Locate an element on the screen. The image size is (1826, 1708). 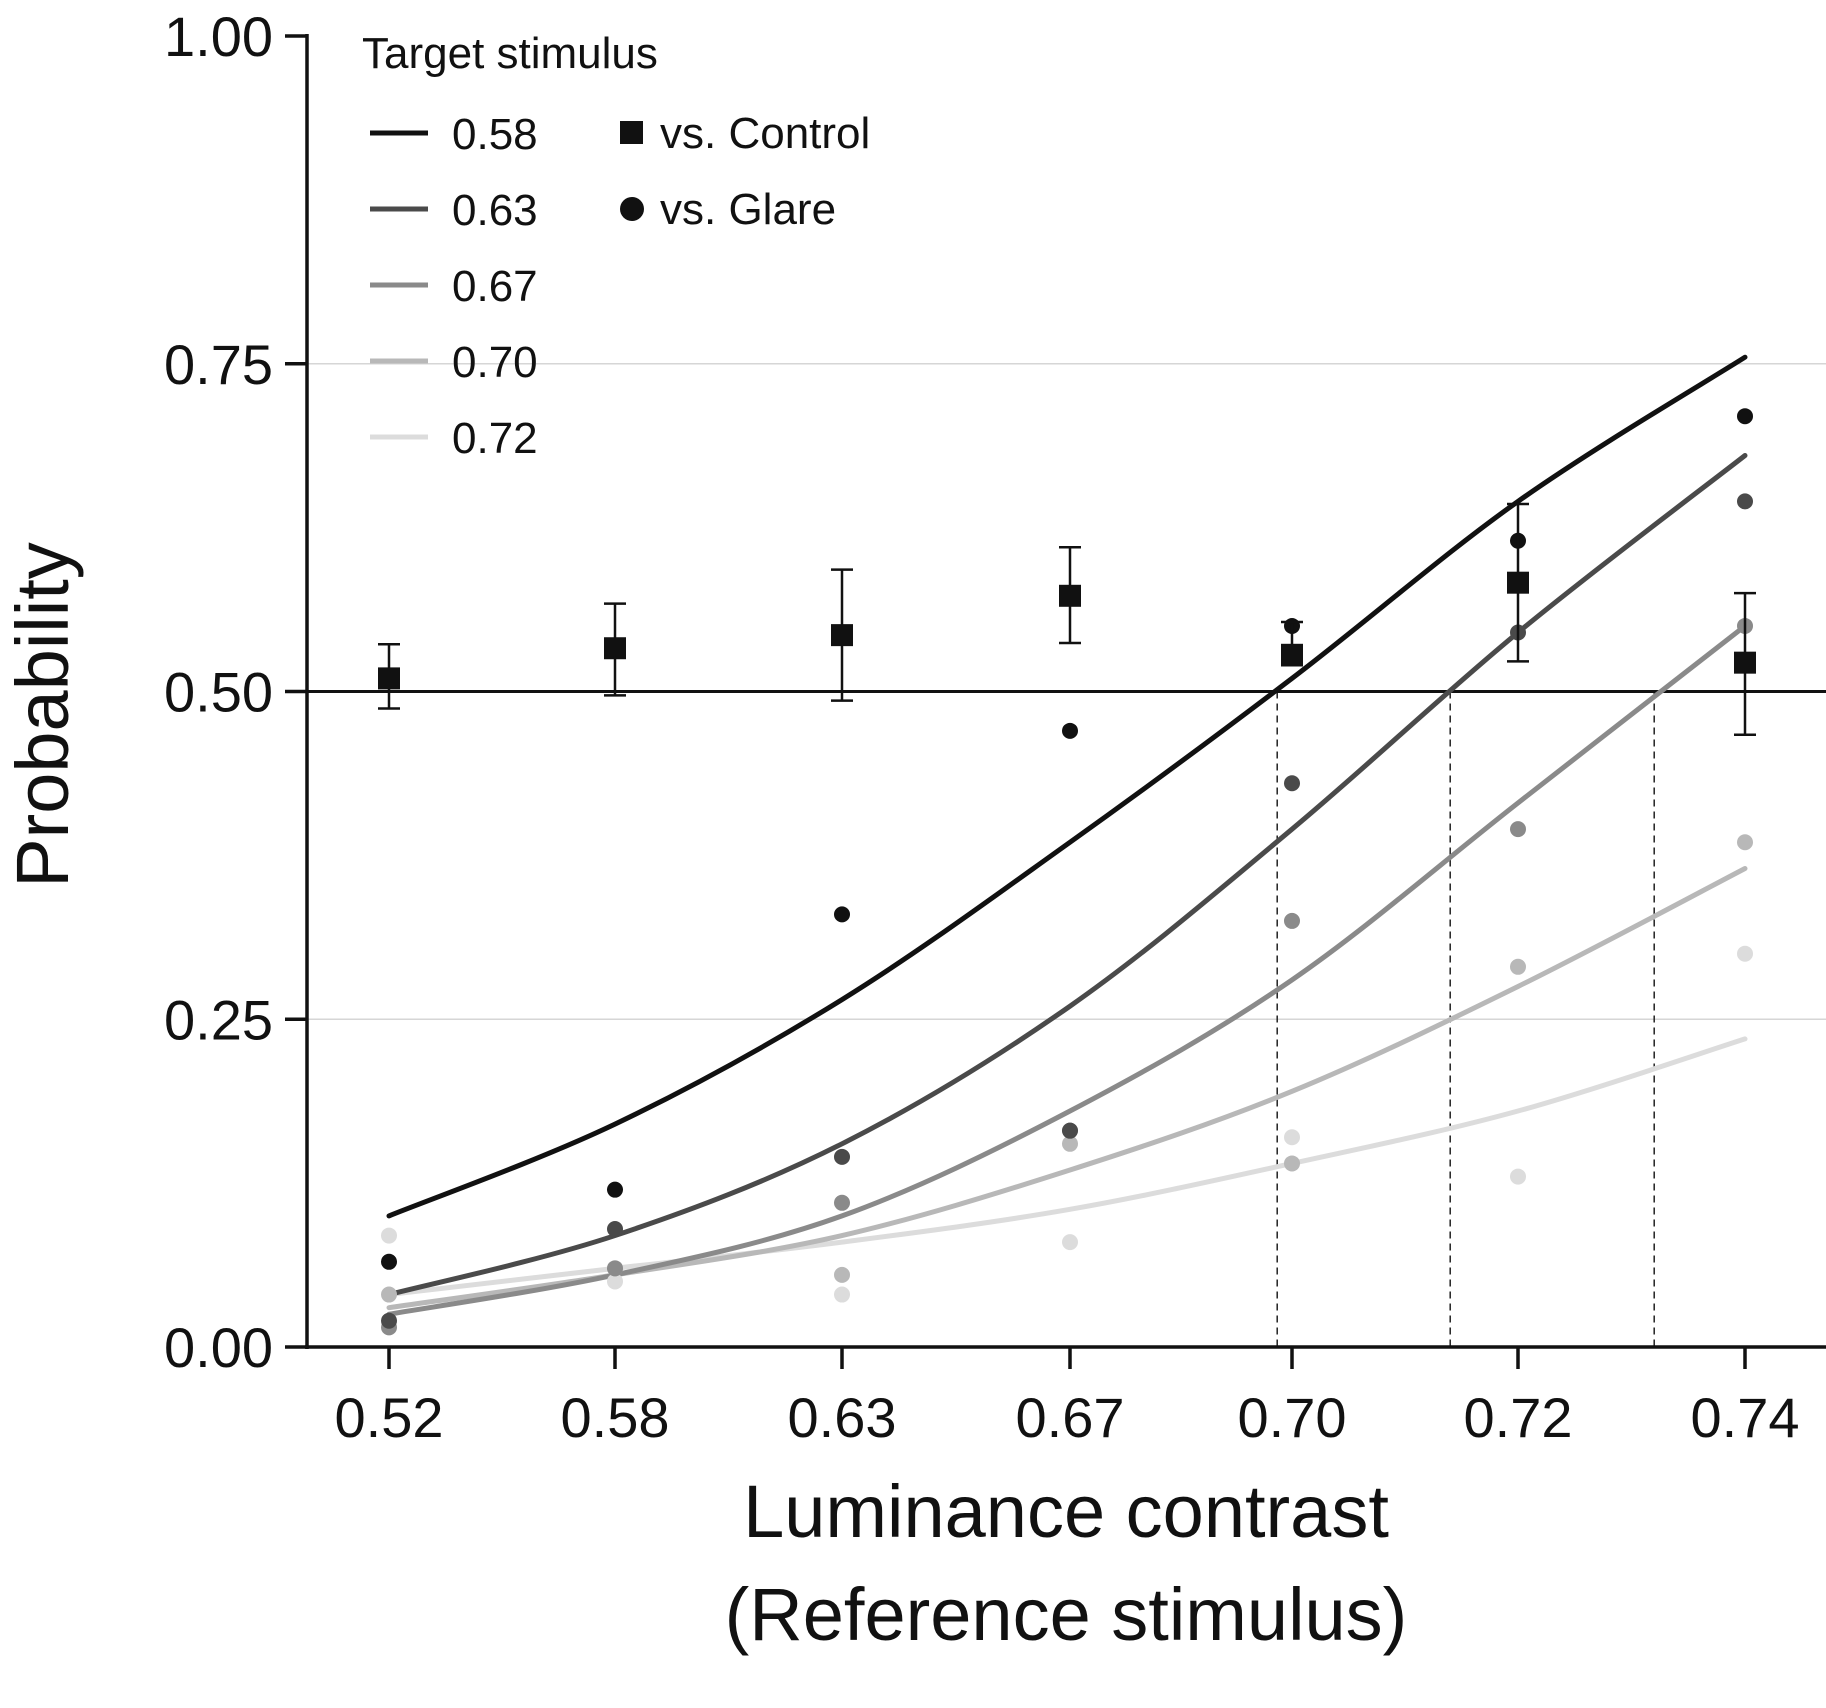
legend-title: Target stimulus is located at coordinates (510, 53).